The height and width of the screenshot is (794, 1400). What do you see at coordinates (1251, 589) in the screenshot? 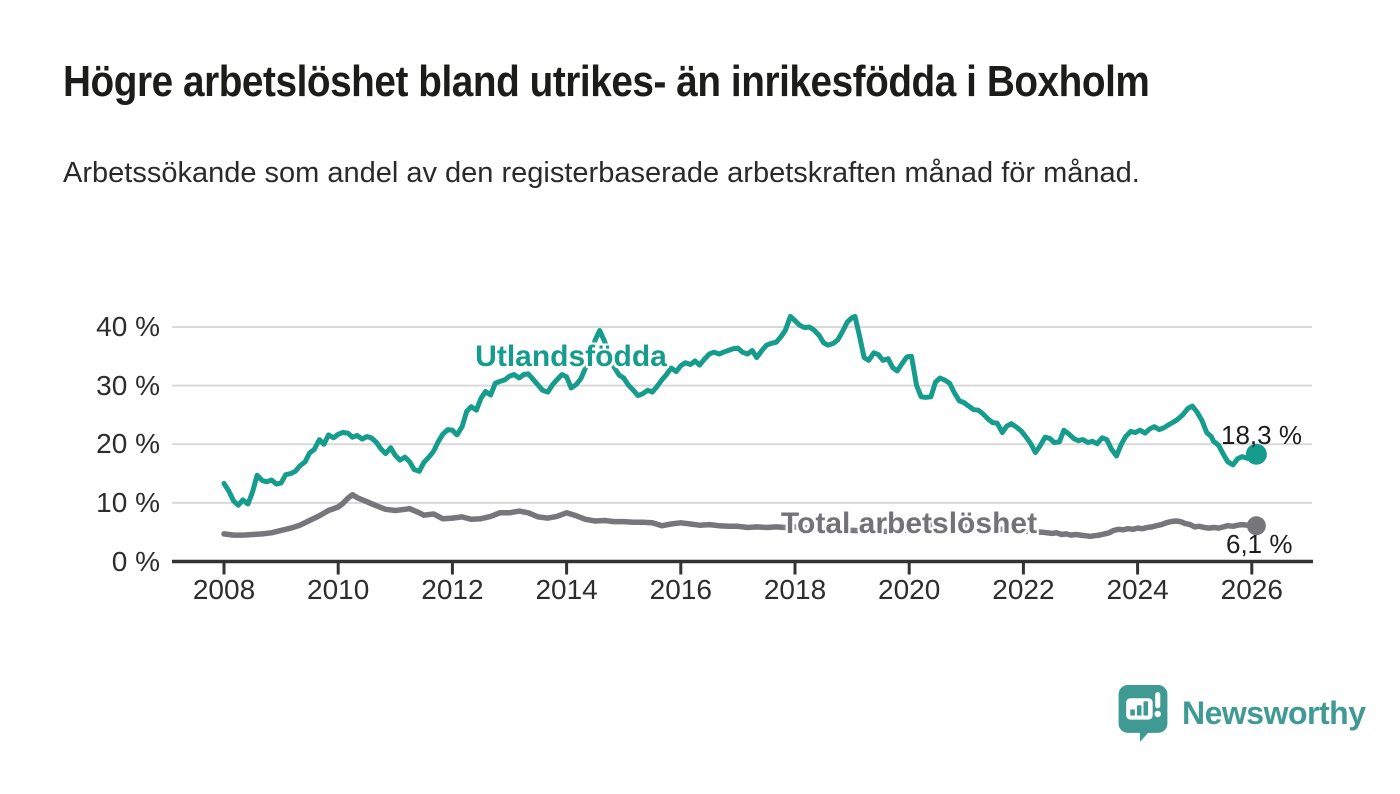
I see `x-tick-label: 2026` at bounding box center [1251, 589].